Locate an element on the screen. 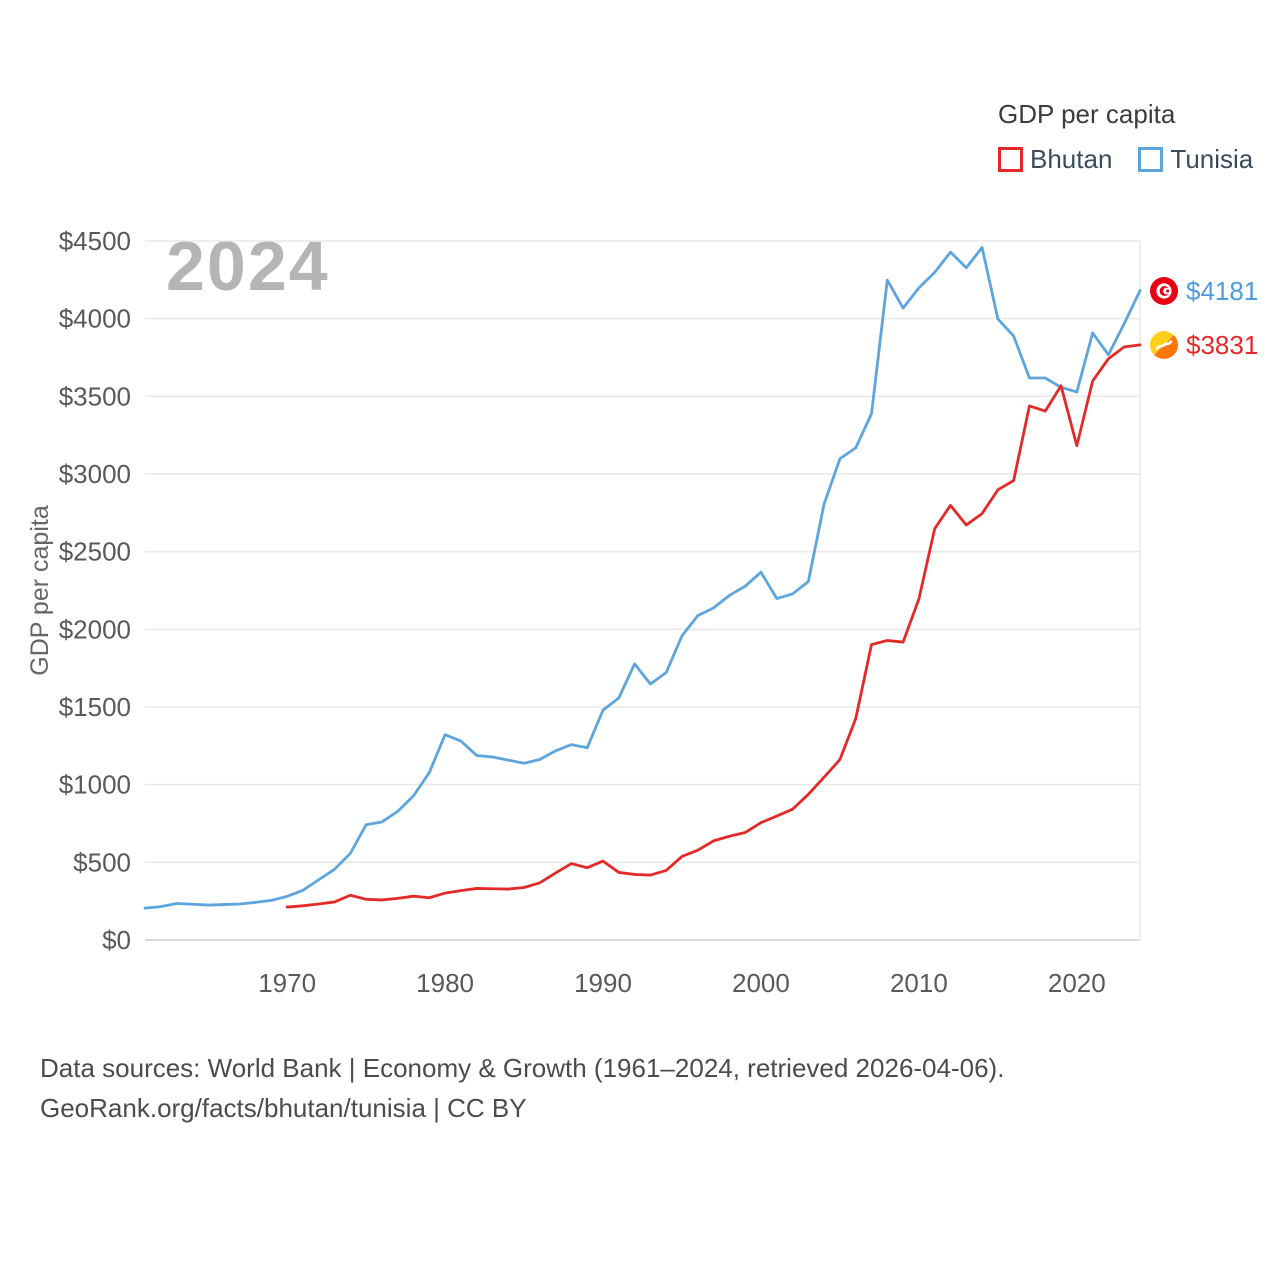  tunisia-swatch-icon is located at coordinates (1151, 159).